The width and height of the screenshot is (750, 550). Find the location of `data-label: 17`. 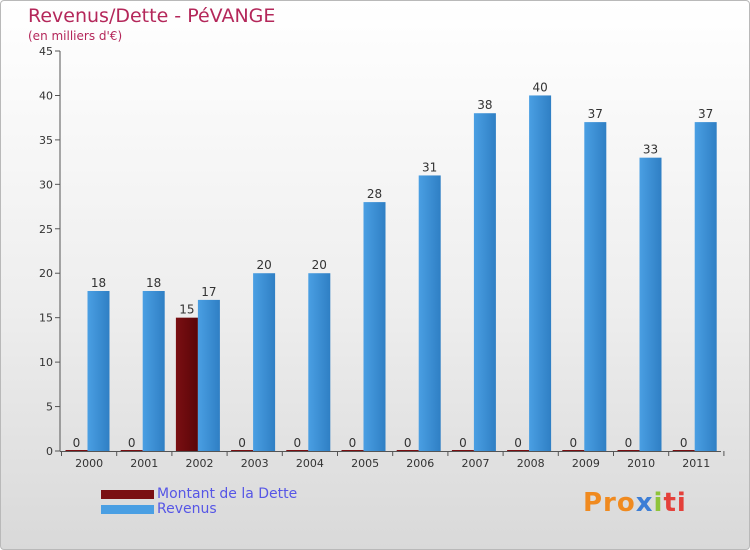

data-label: 17 is located at coordinates (208, 292).